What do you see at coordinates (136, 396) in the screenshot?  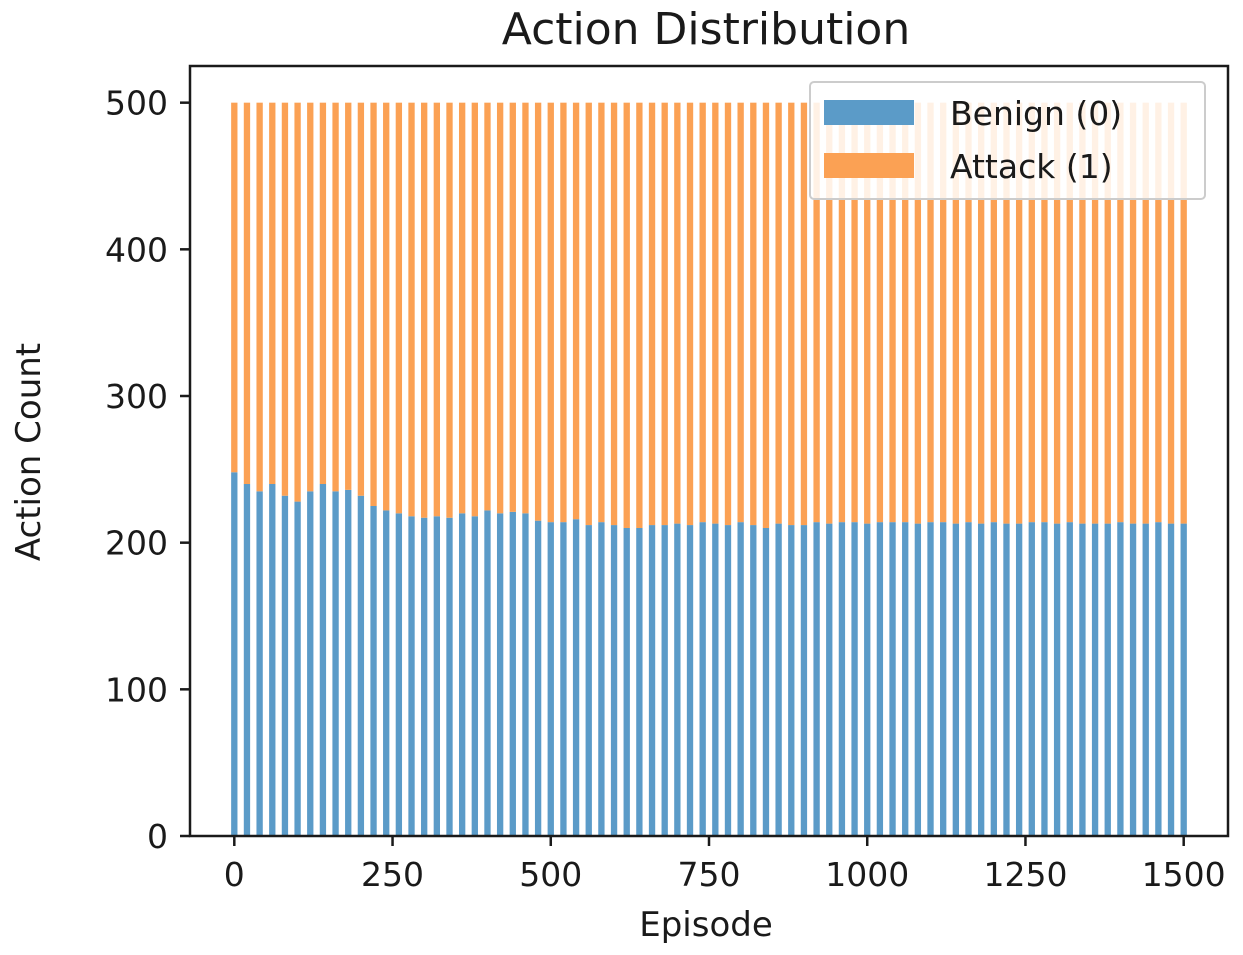 I see `y-tick-label: 300` at bounding box center [136, 396].